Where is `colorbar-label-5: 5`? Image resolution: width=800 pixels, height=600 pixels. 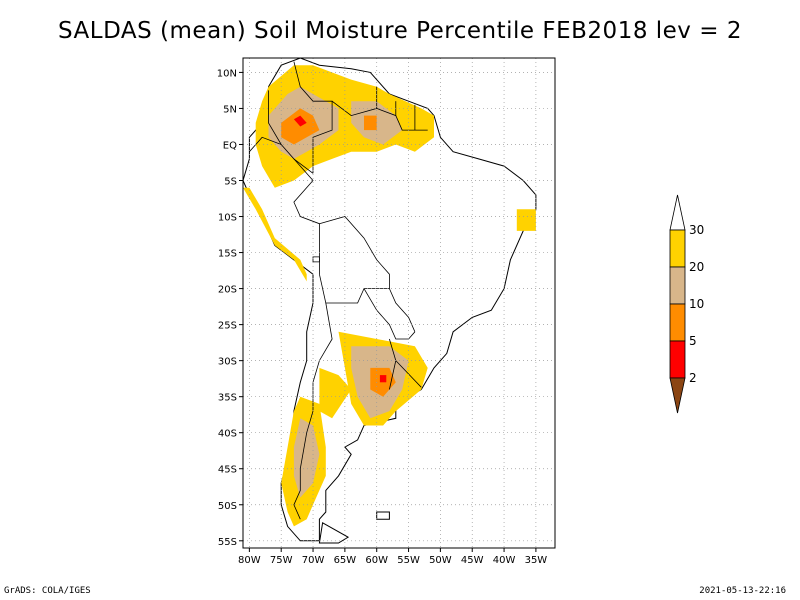 colorbar-label-5: 5 is located at coordinates (693, 341).